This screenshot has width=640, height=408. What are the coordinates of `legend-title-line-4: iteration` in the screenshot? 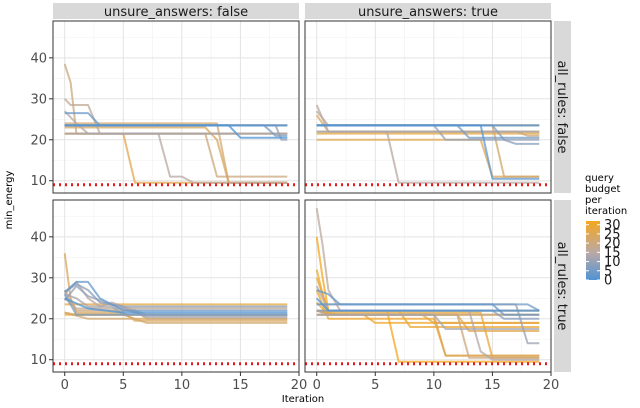 It's located at (606, 211).